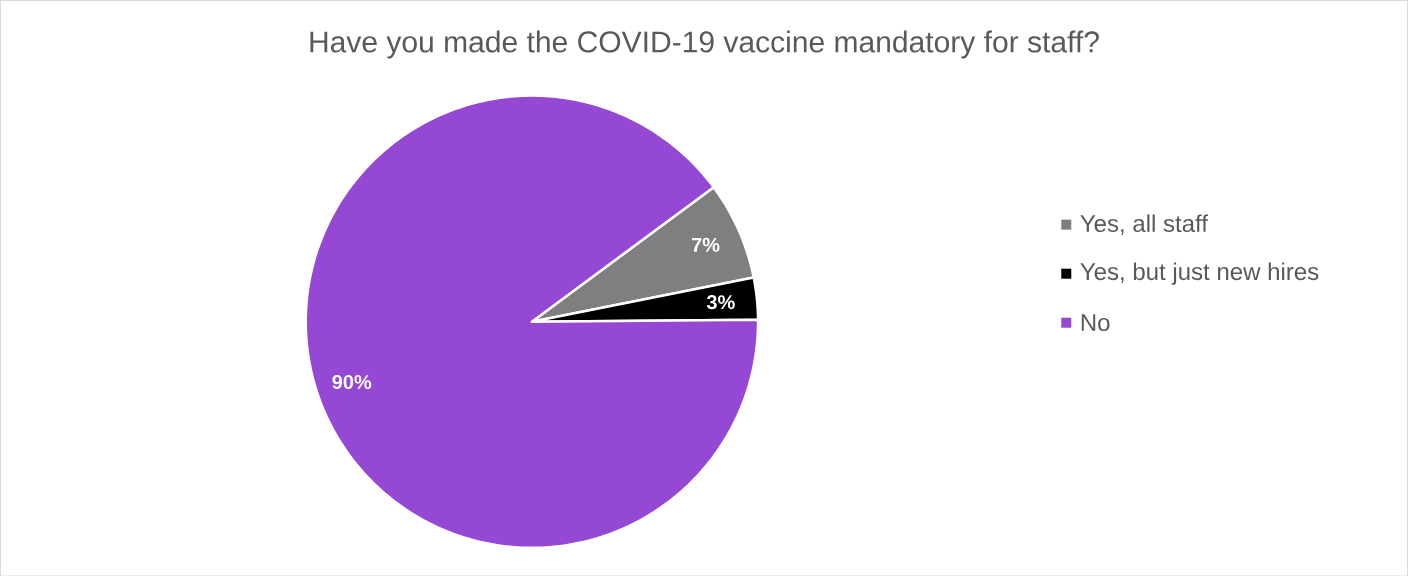  What do you see at coordinates (705, 244) in the screenshot?
I see `data-label: 7%` at bounding box center [705, 244].